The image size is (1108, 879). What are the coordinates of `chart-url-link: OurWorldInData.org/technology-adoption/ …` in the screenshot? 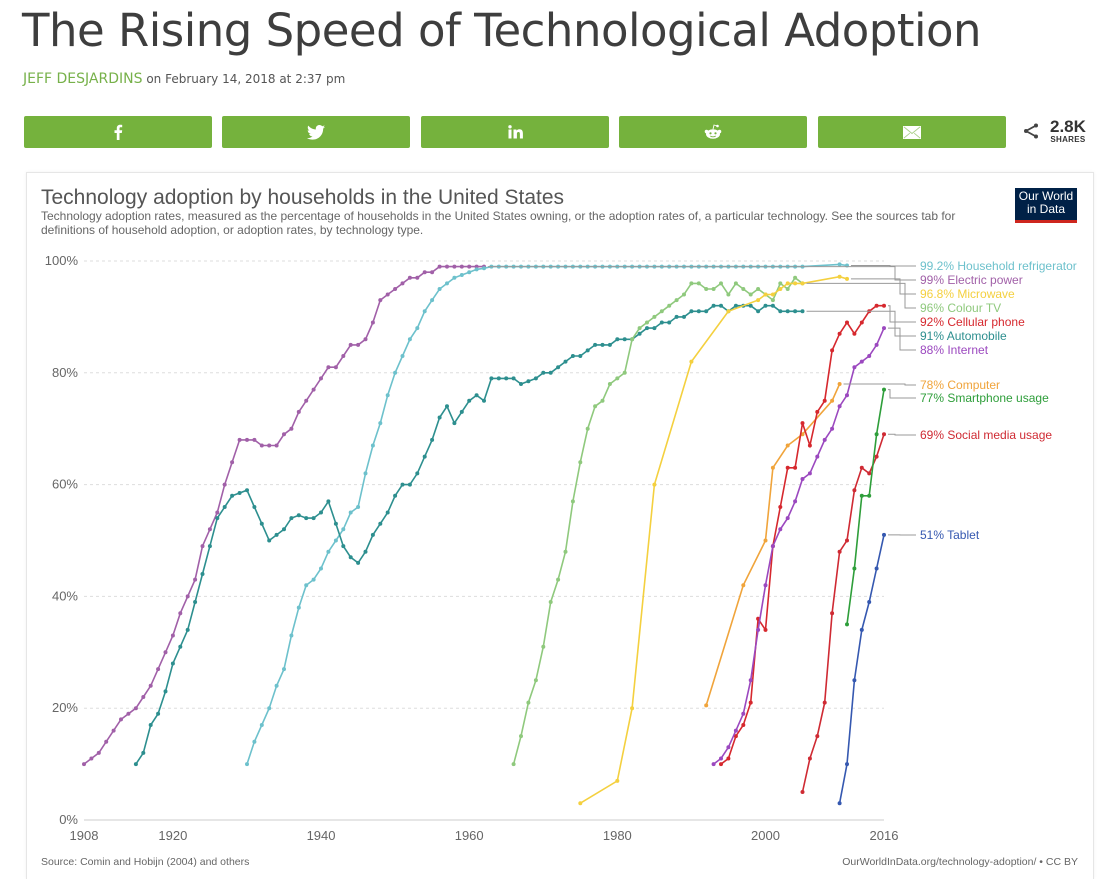 It's located at (960, 862).